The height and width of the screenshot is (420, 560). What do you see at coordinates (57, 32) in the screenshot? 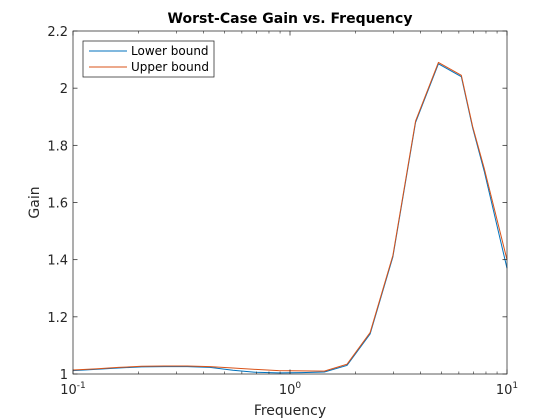
I see `y-tick-label: 2.2` at bounding box center [57, 32].